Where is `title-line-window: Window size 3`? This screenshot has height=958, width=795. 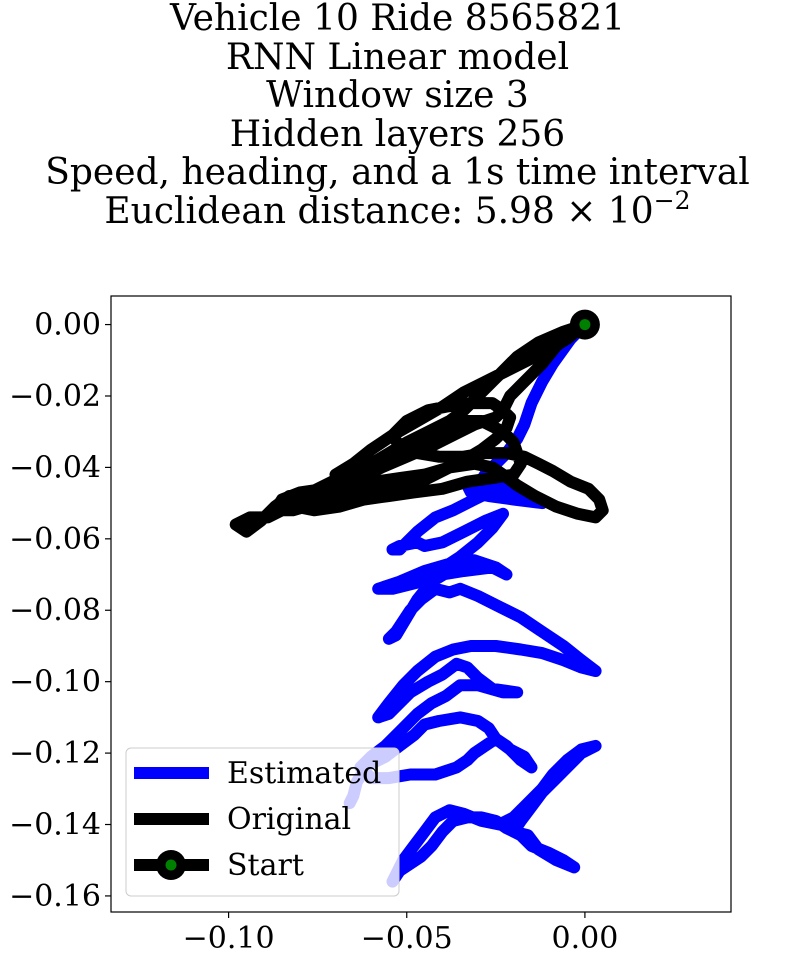
title-line-window: Window size 3 is located at coordinates (397, 95).